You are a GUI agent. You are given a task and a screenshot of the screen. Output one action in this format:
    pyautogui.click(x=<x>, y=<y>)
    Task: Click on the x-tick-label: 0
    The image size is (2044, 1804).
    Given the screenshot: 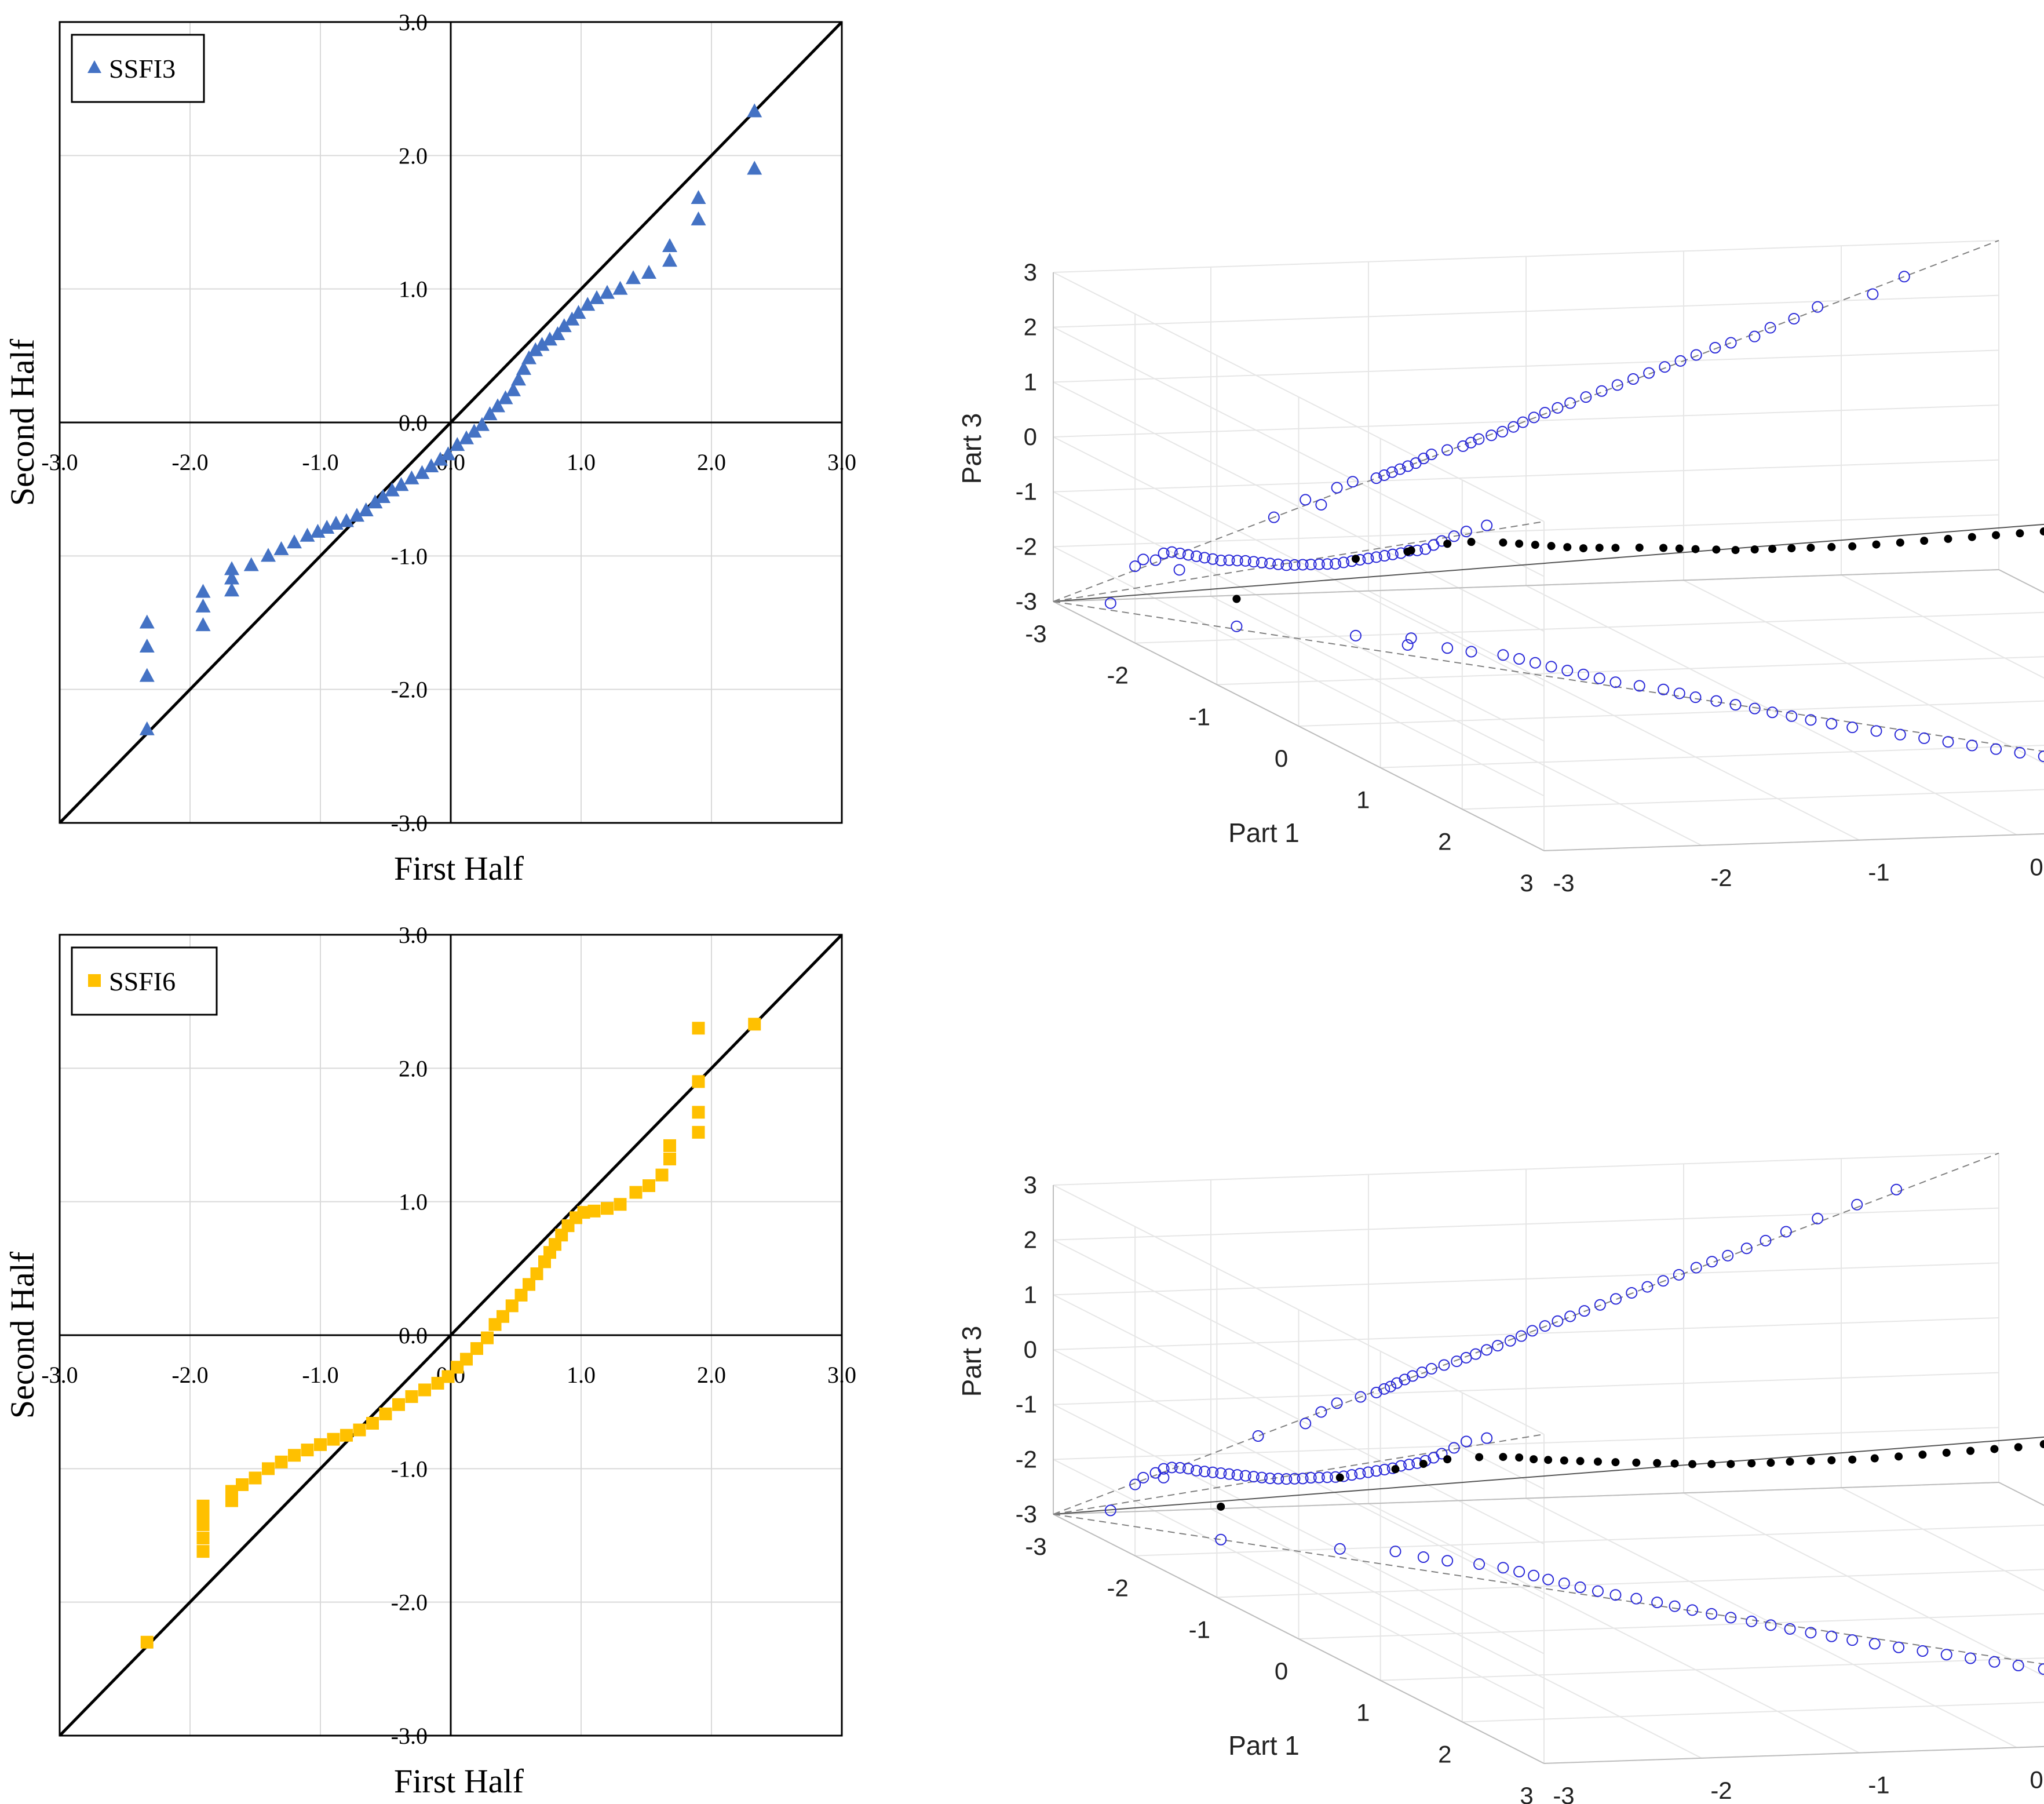 What is the action you would take?
    pyautogui.click(x=1282, y=1671)
    